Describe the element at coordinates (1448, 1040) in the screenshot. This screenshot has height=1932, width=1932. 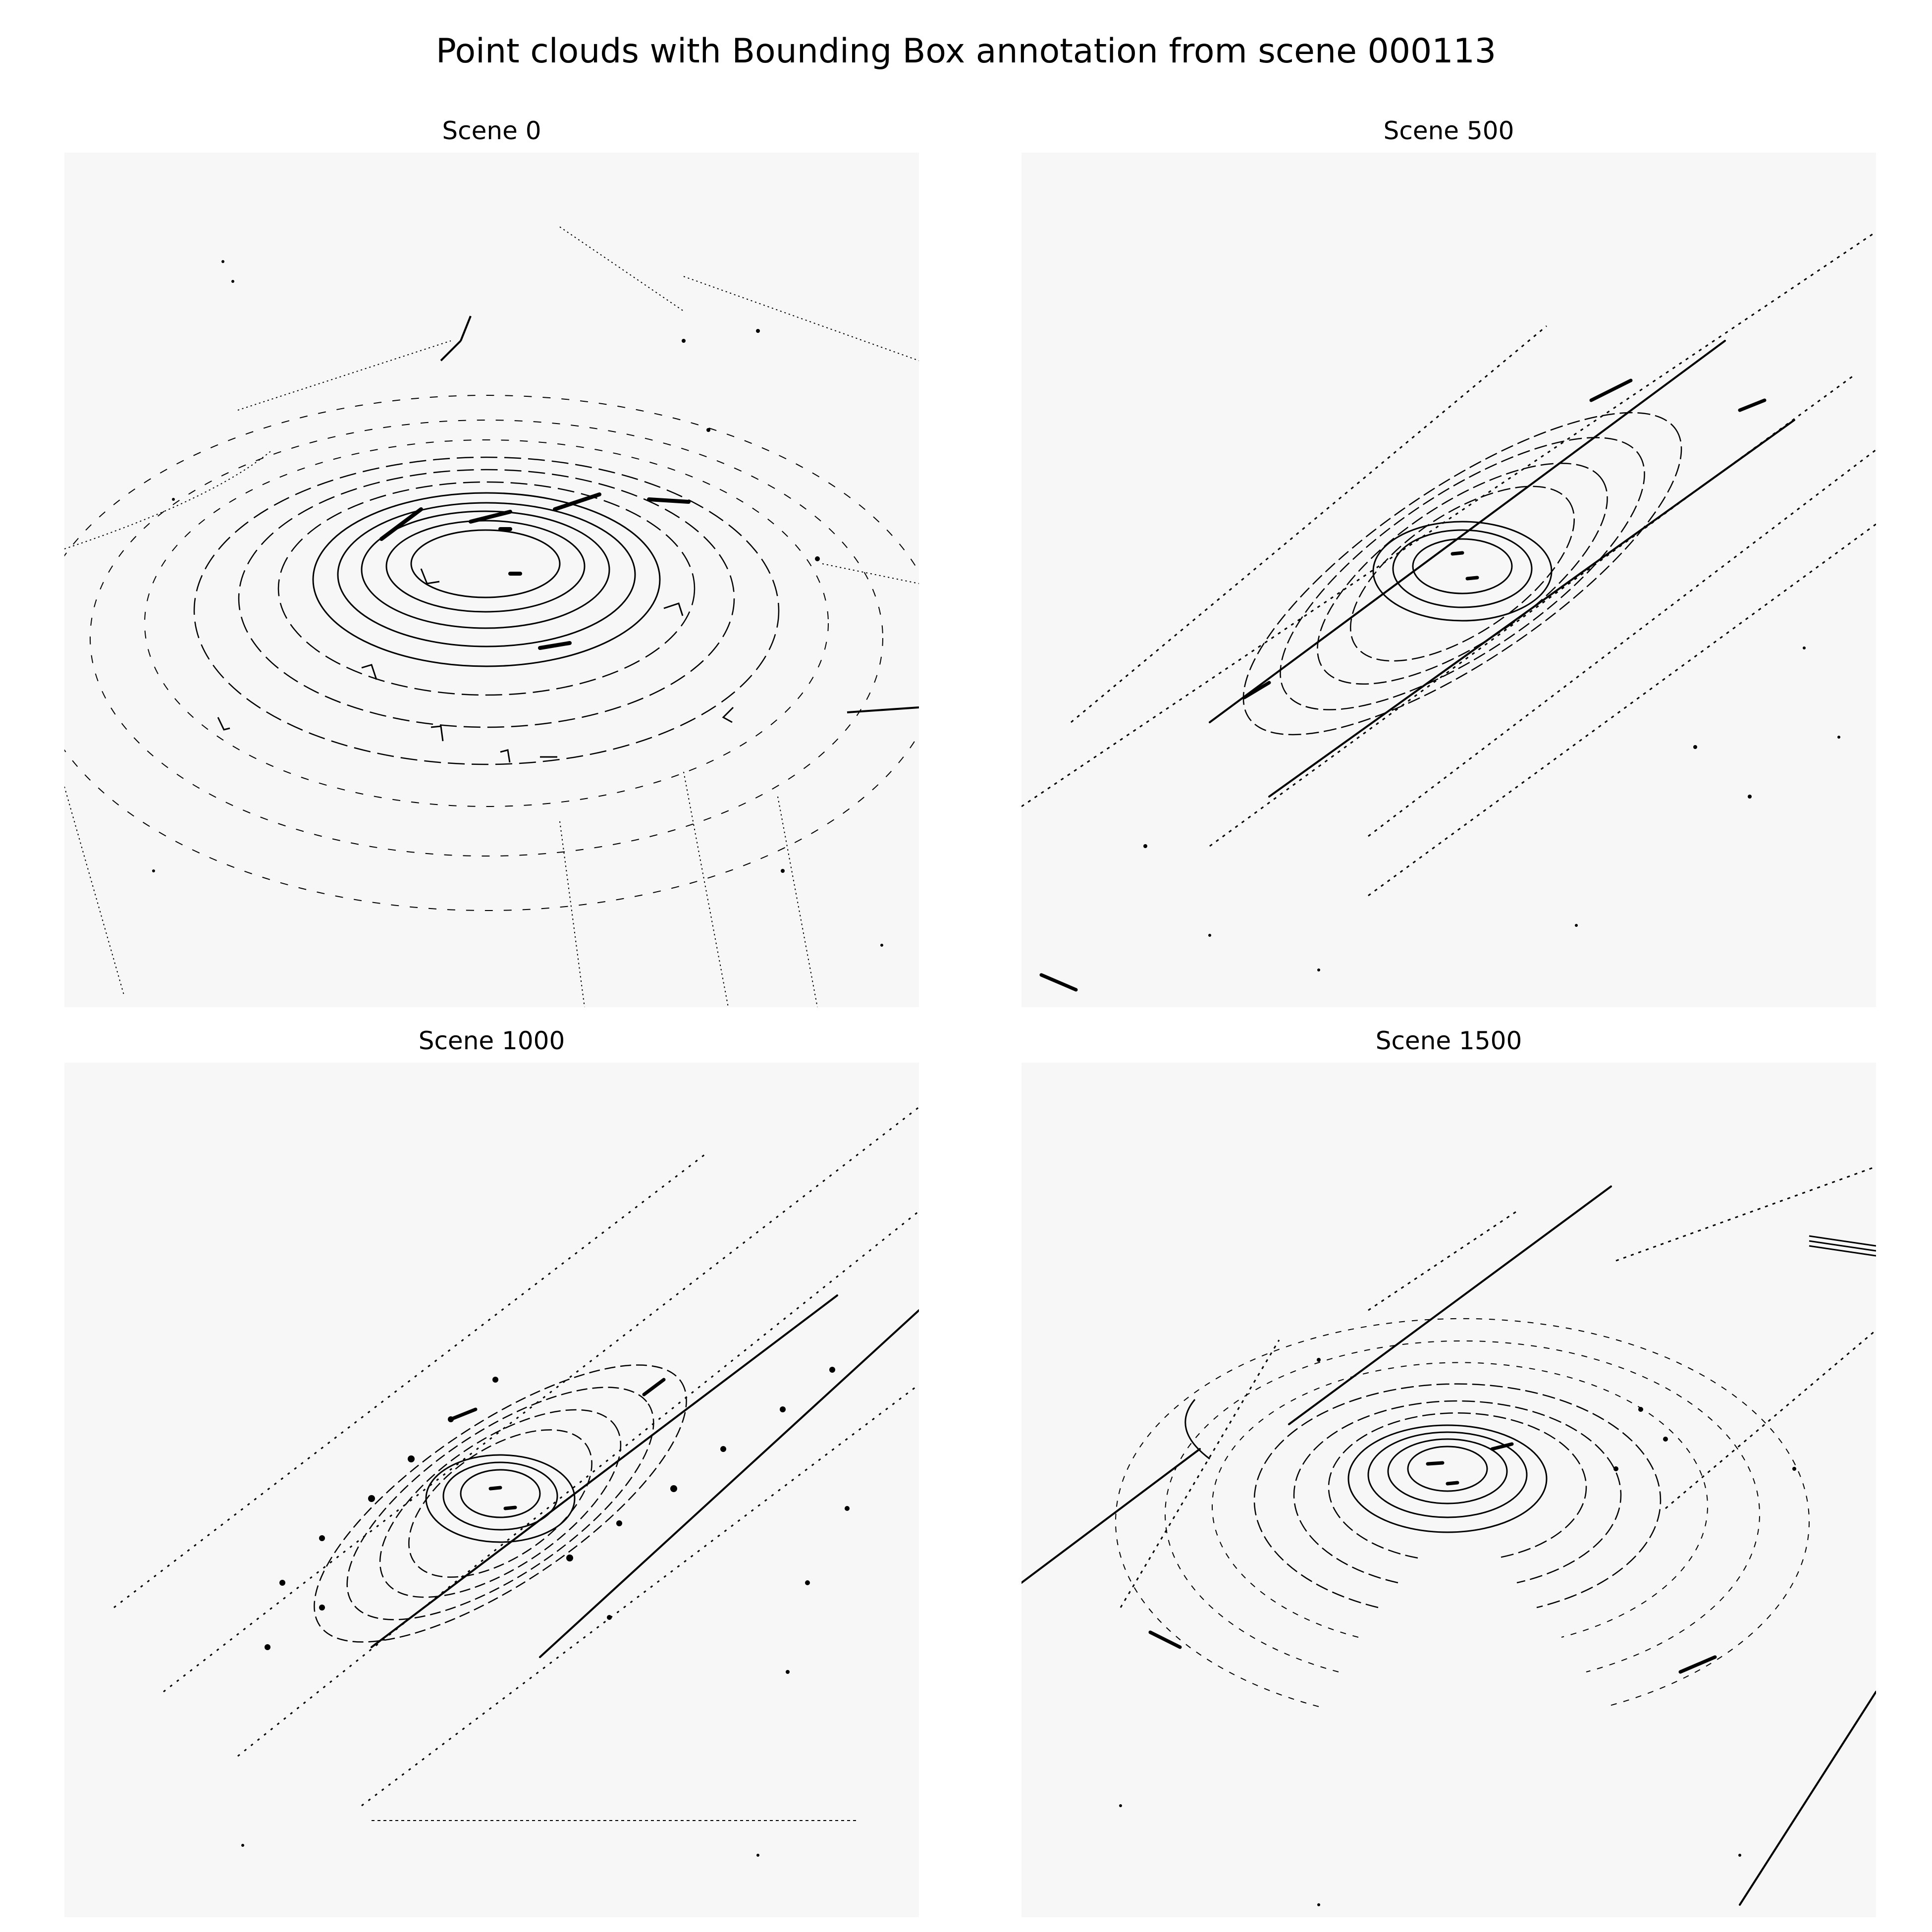
I see `panel-title-scene-1500: Scene 1500` at that location.